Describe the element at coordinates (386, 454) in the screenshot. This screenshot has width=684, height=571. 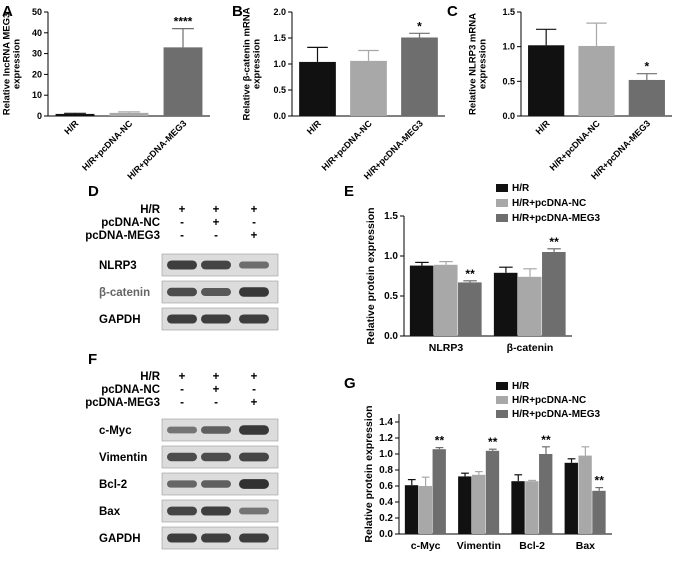
I see `y-tick-label: 1.0` at that location.